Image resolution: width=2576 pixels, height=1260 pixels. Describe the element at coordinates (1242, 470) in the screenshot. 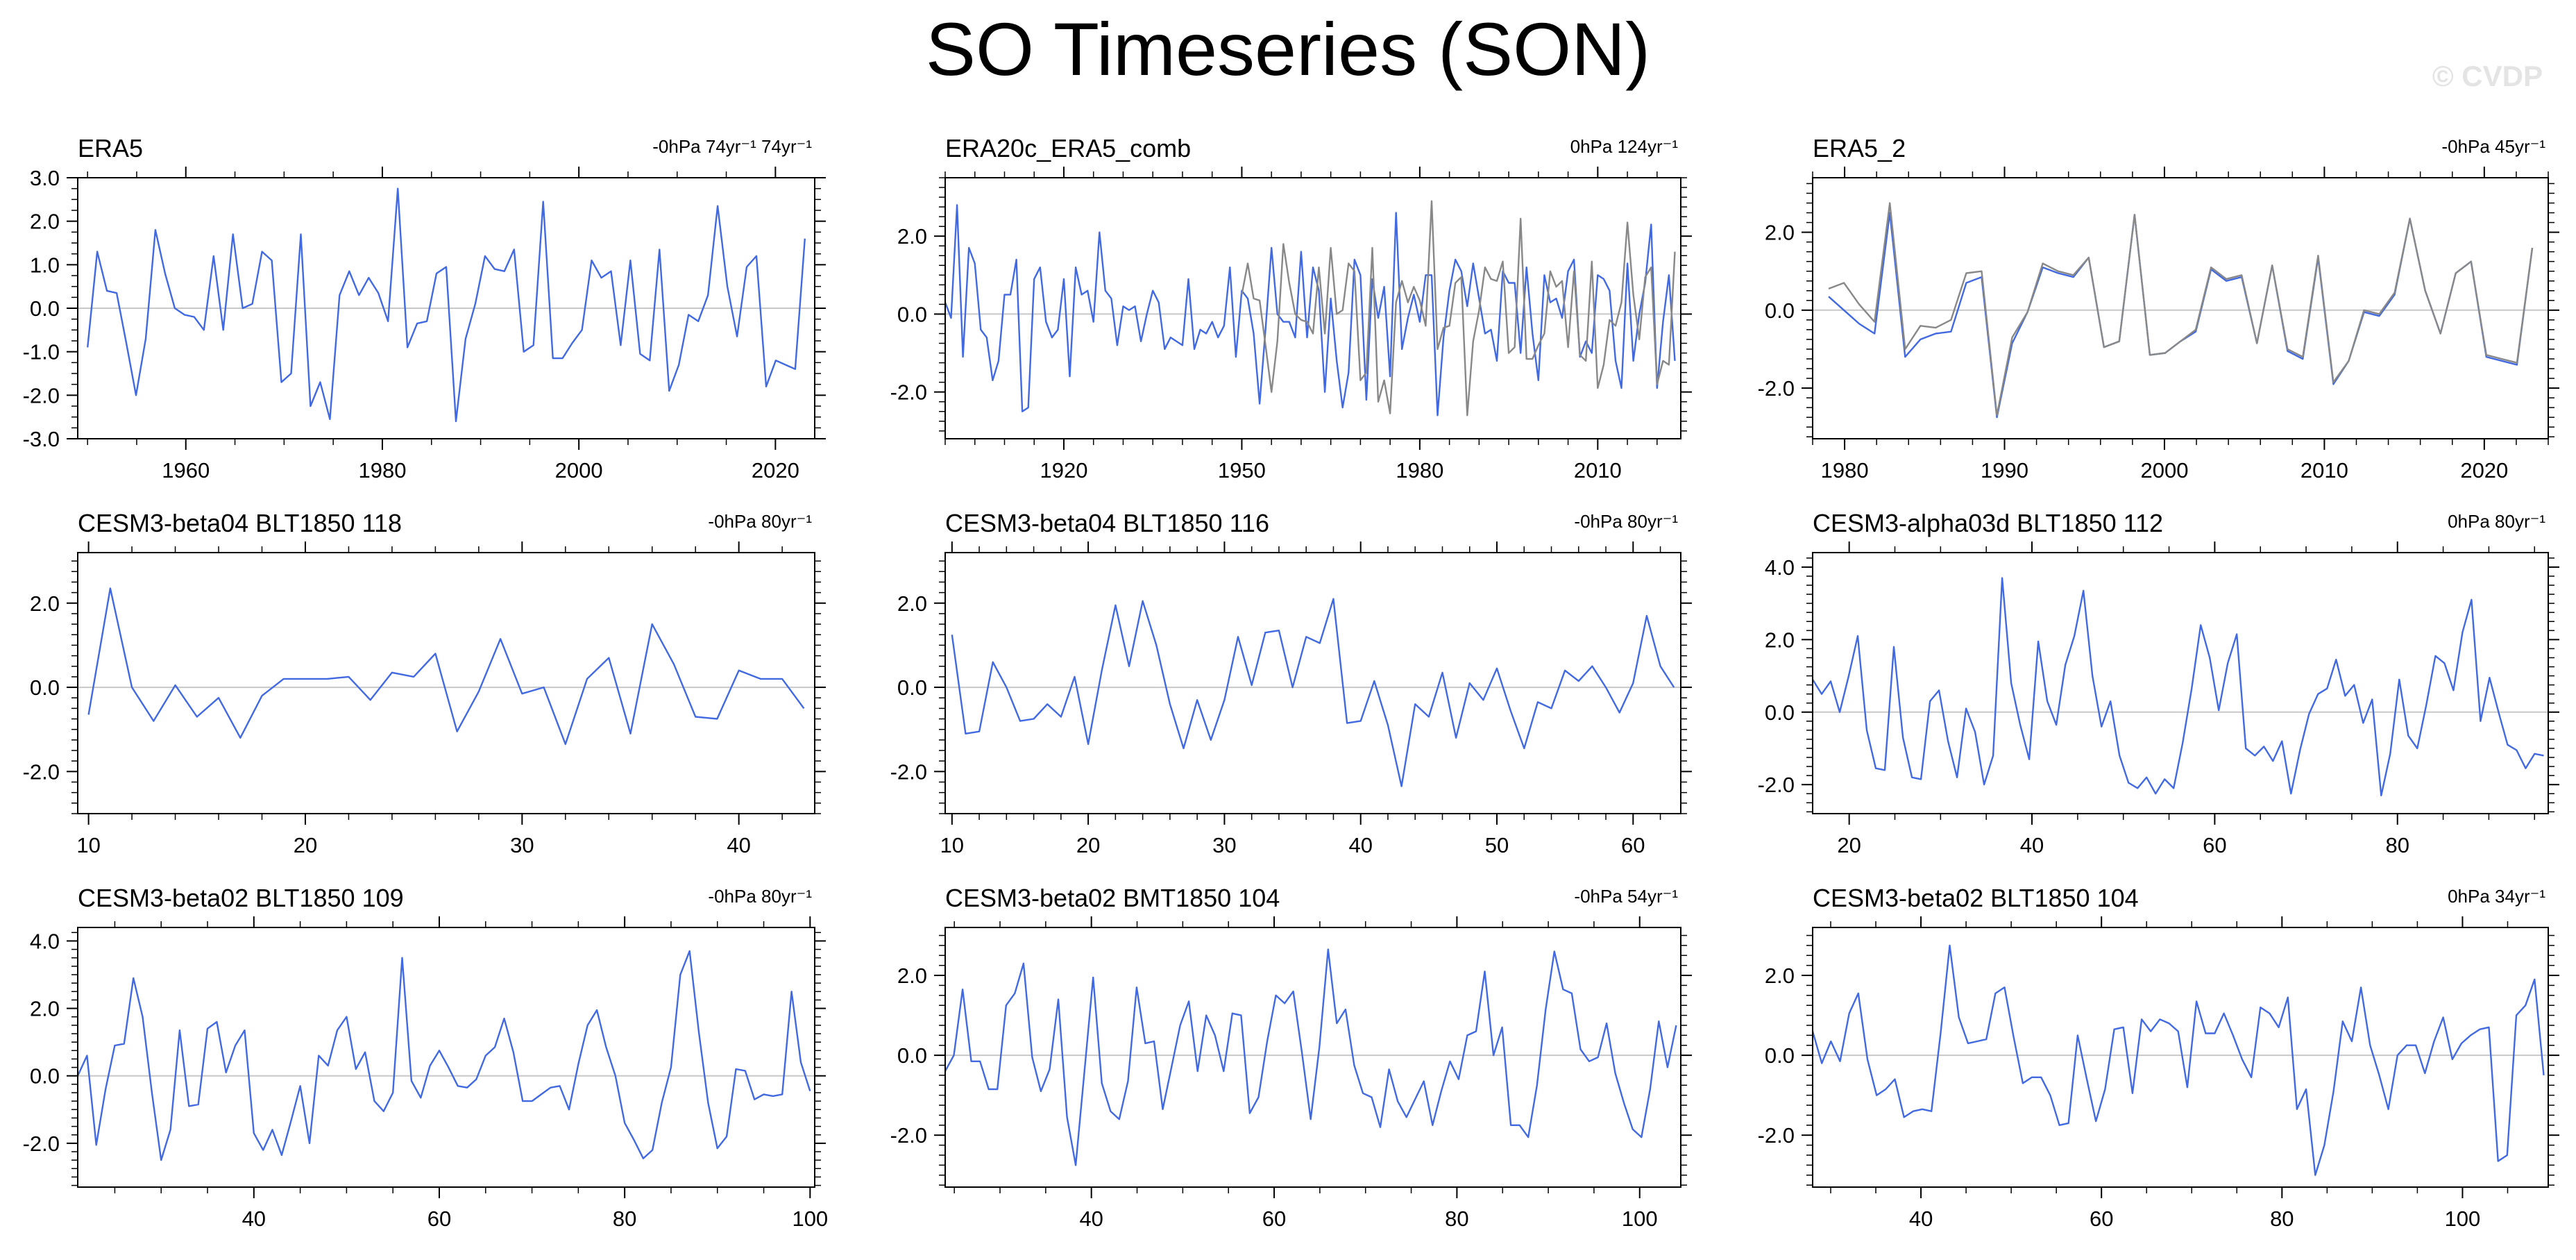

I see `x-tick-label: 1950` at that location.